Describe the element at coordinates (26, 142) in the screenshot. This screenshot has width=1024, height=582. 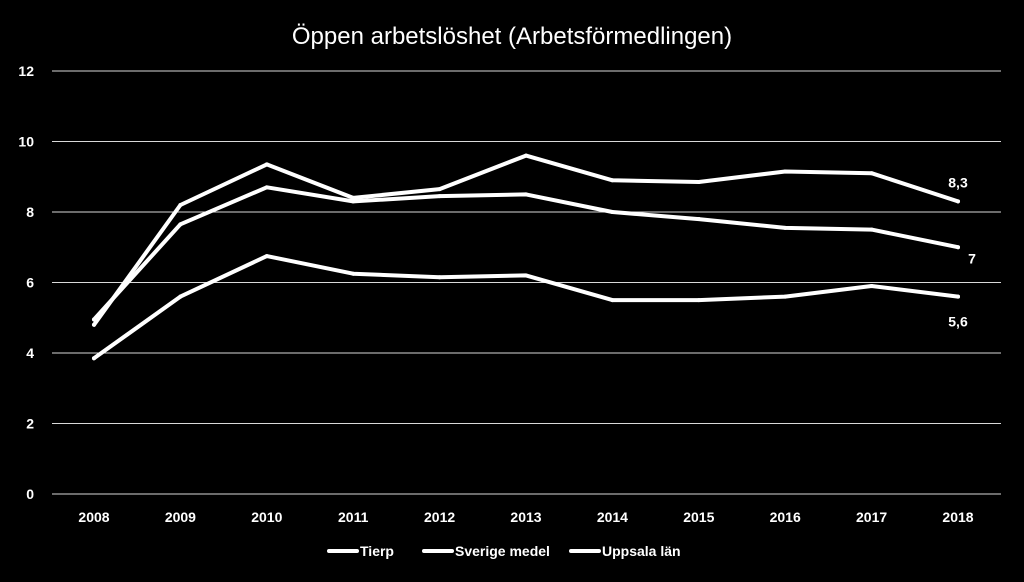
I see `y-tick-label: 10` at that location.